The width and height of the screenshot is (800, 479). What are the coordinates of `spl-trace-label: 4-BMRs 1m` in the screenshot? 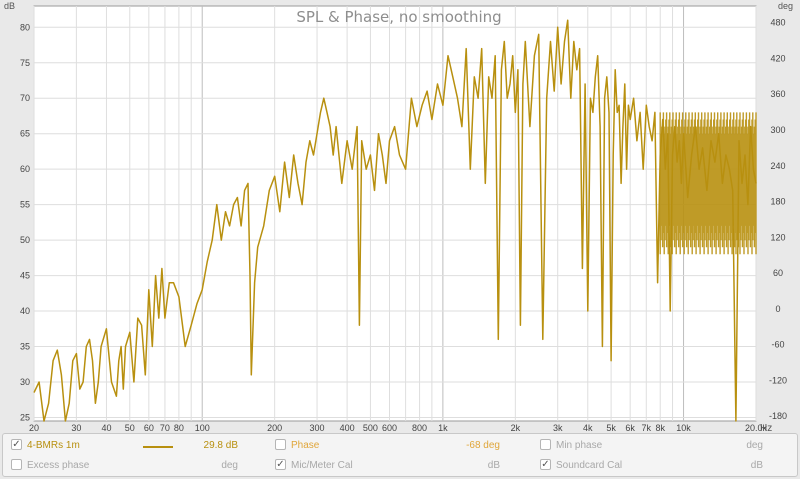 It's located at (53, 445).